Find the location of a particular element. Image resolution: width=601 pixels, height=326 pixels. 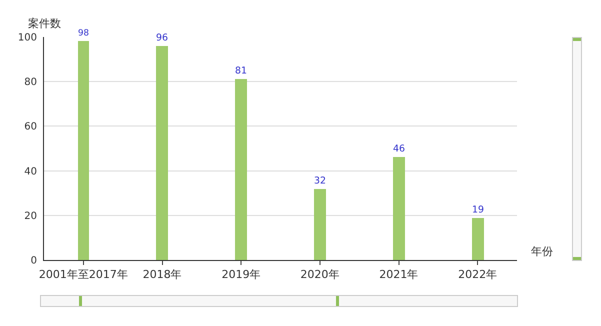

data-label: 81 is located at coordinates (241, 70).